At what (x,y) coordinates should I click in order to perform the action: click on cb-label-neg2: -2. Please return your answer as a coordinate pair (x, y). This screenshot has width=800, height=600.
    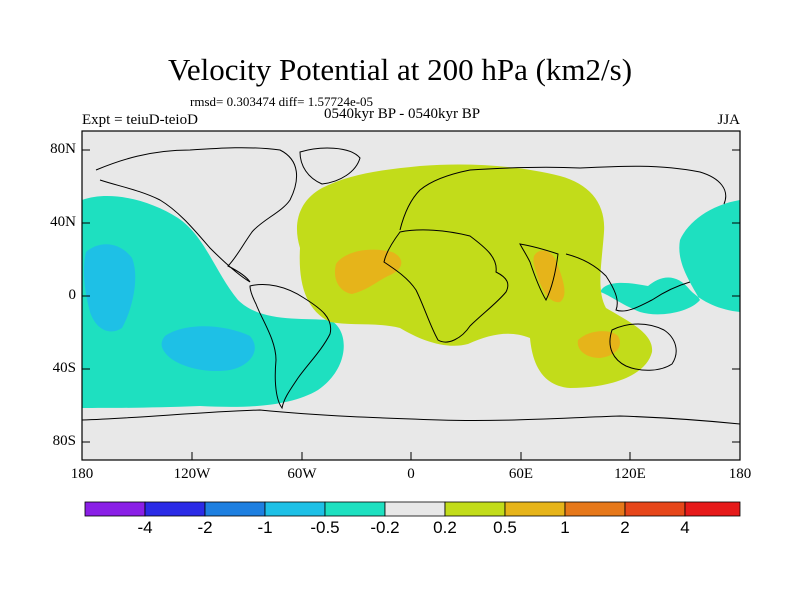
    Looking at the image, I should click on (205, 527).